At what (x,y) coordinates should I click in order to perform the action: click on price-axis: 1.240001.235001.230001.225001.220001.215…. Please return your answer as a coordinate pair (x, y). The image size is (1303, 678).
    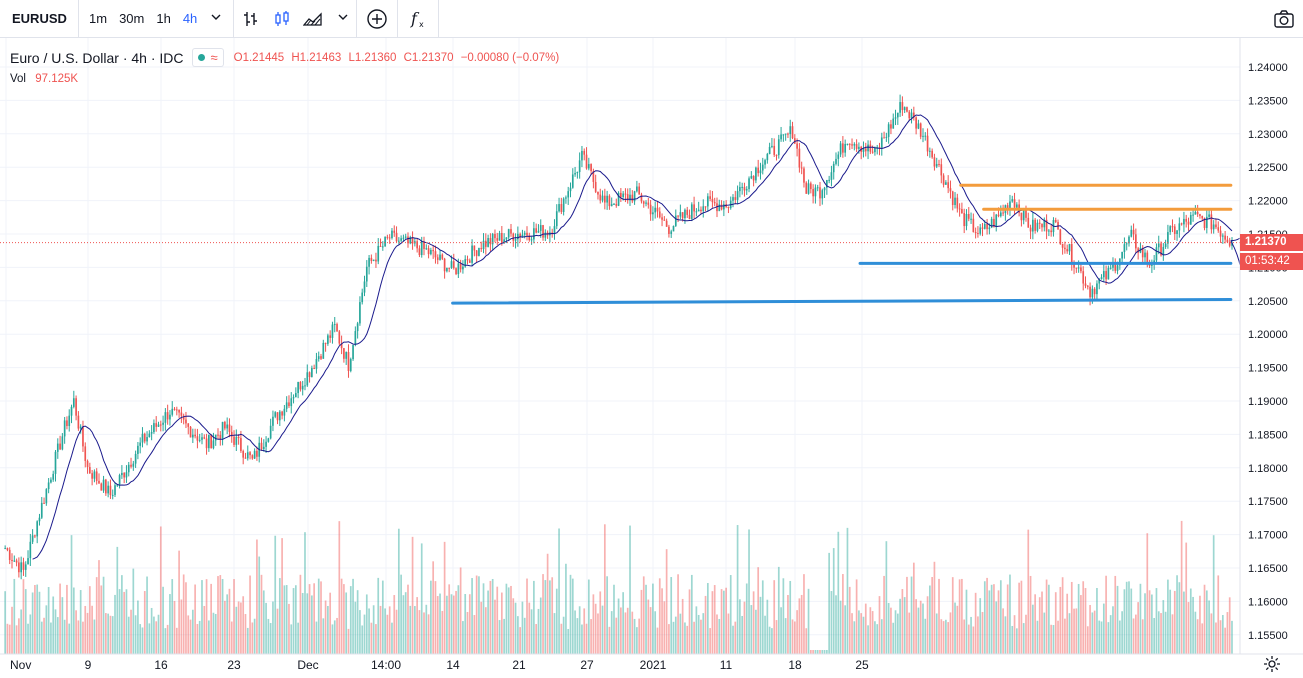
    Looking at the image, I should click on (1271, 356).